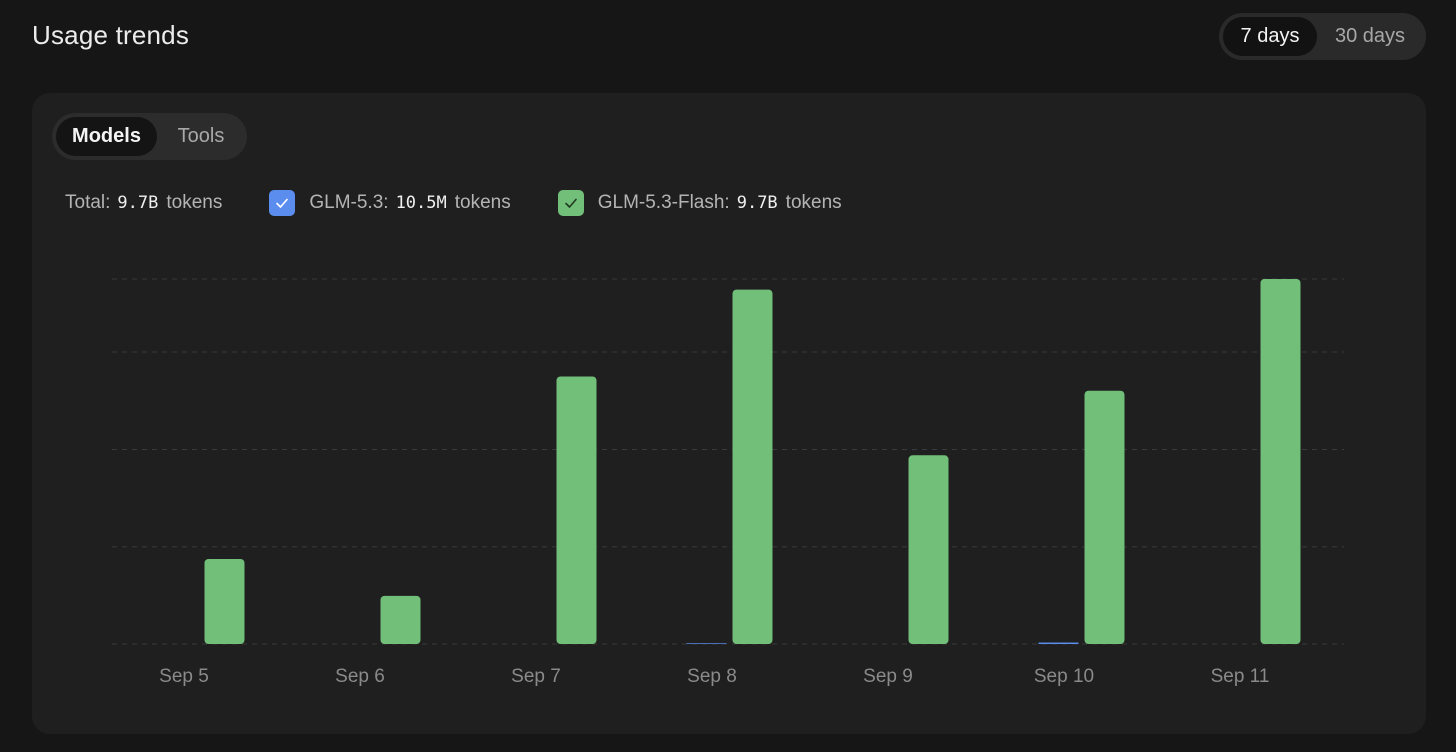 Image resolution: width=1456 pixels, height=752 pixels. What do you see at coordinates (390, 203) in the screenshot?
I see `legend-item-glm-5-3: GLM-5.3: 10.5M tokens` at bounding box center [390, 203].